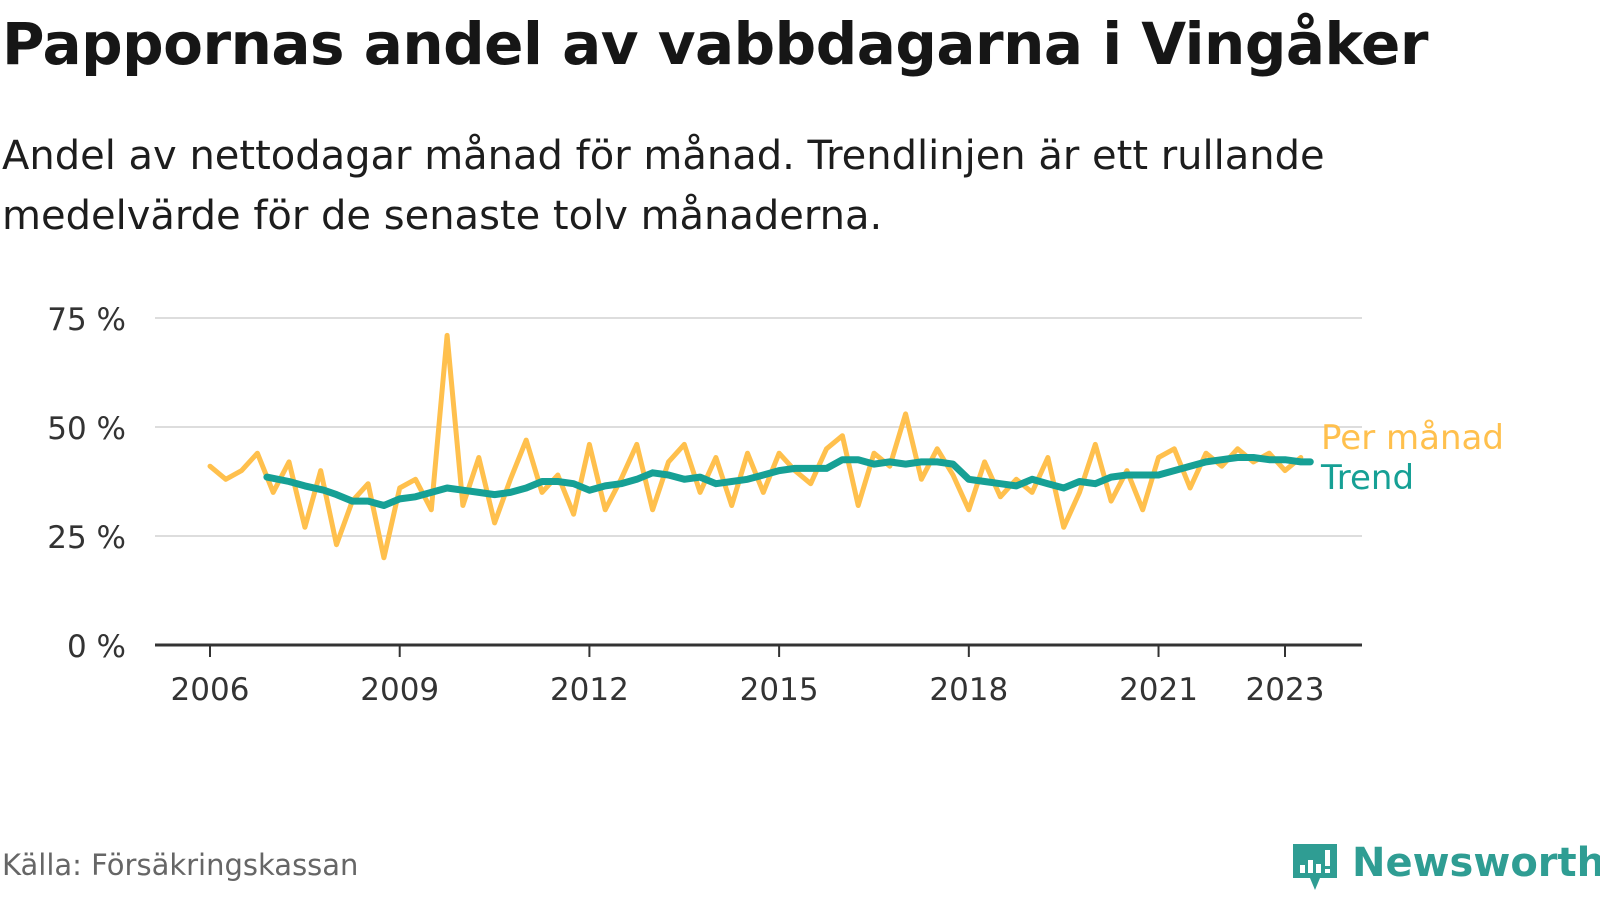 This screenshot has height=900, width=1600. I want to click on series-line-trend, so click(788, 481).